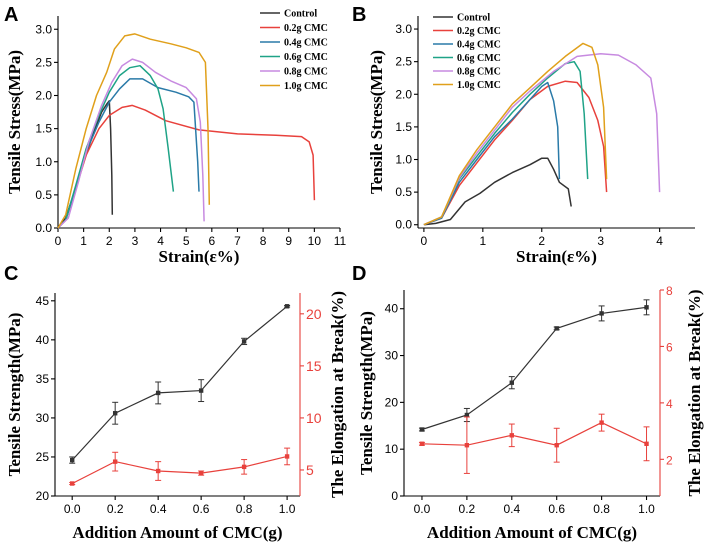 This screenshot has width=706, height=549. Describe the element at coordinates (43, 457) in the screenshot. I see `y-tick-label: 25` at that location.